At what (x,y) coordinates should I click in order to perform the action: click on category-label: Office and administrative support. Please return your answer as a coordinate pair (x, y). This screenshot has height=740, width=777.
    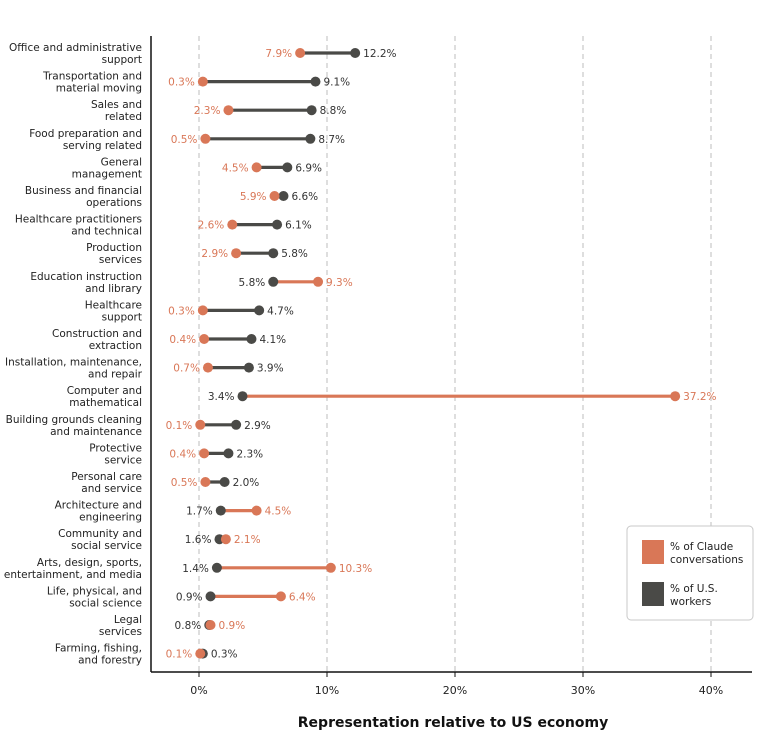
    Looking at the image, I should click on (75, 54).